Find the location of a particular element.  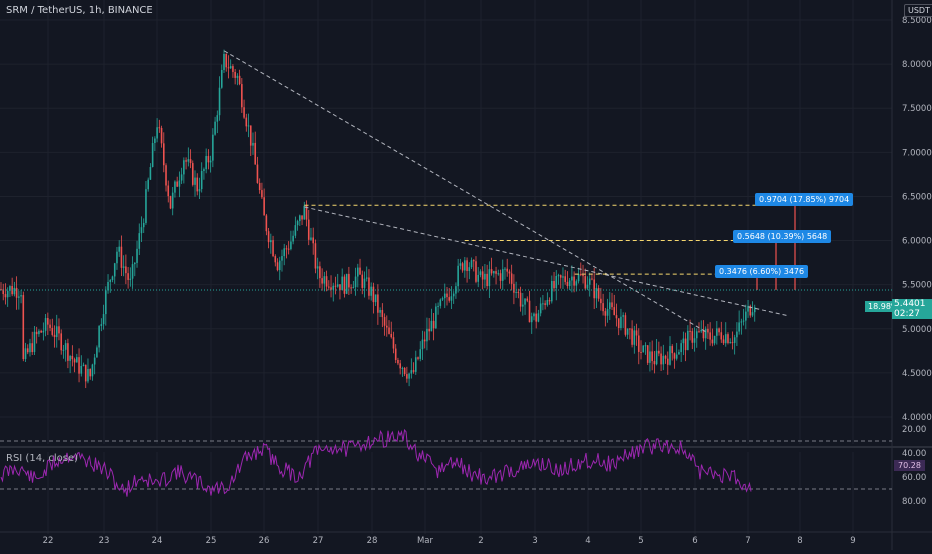

measure-label-1: 0.9704 (17.85%) 9704 is located at coordinates (804, 199).